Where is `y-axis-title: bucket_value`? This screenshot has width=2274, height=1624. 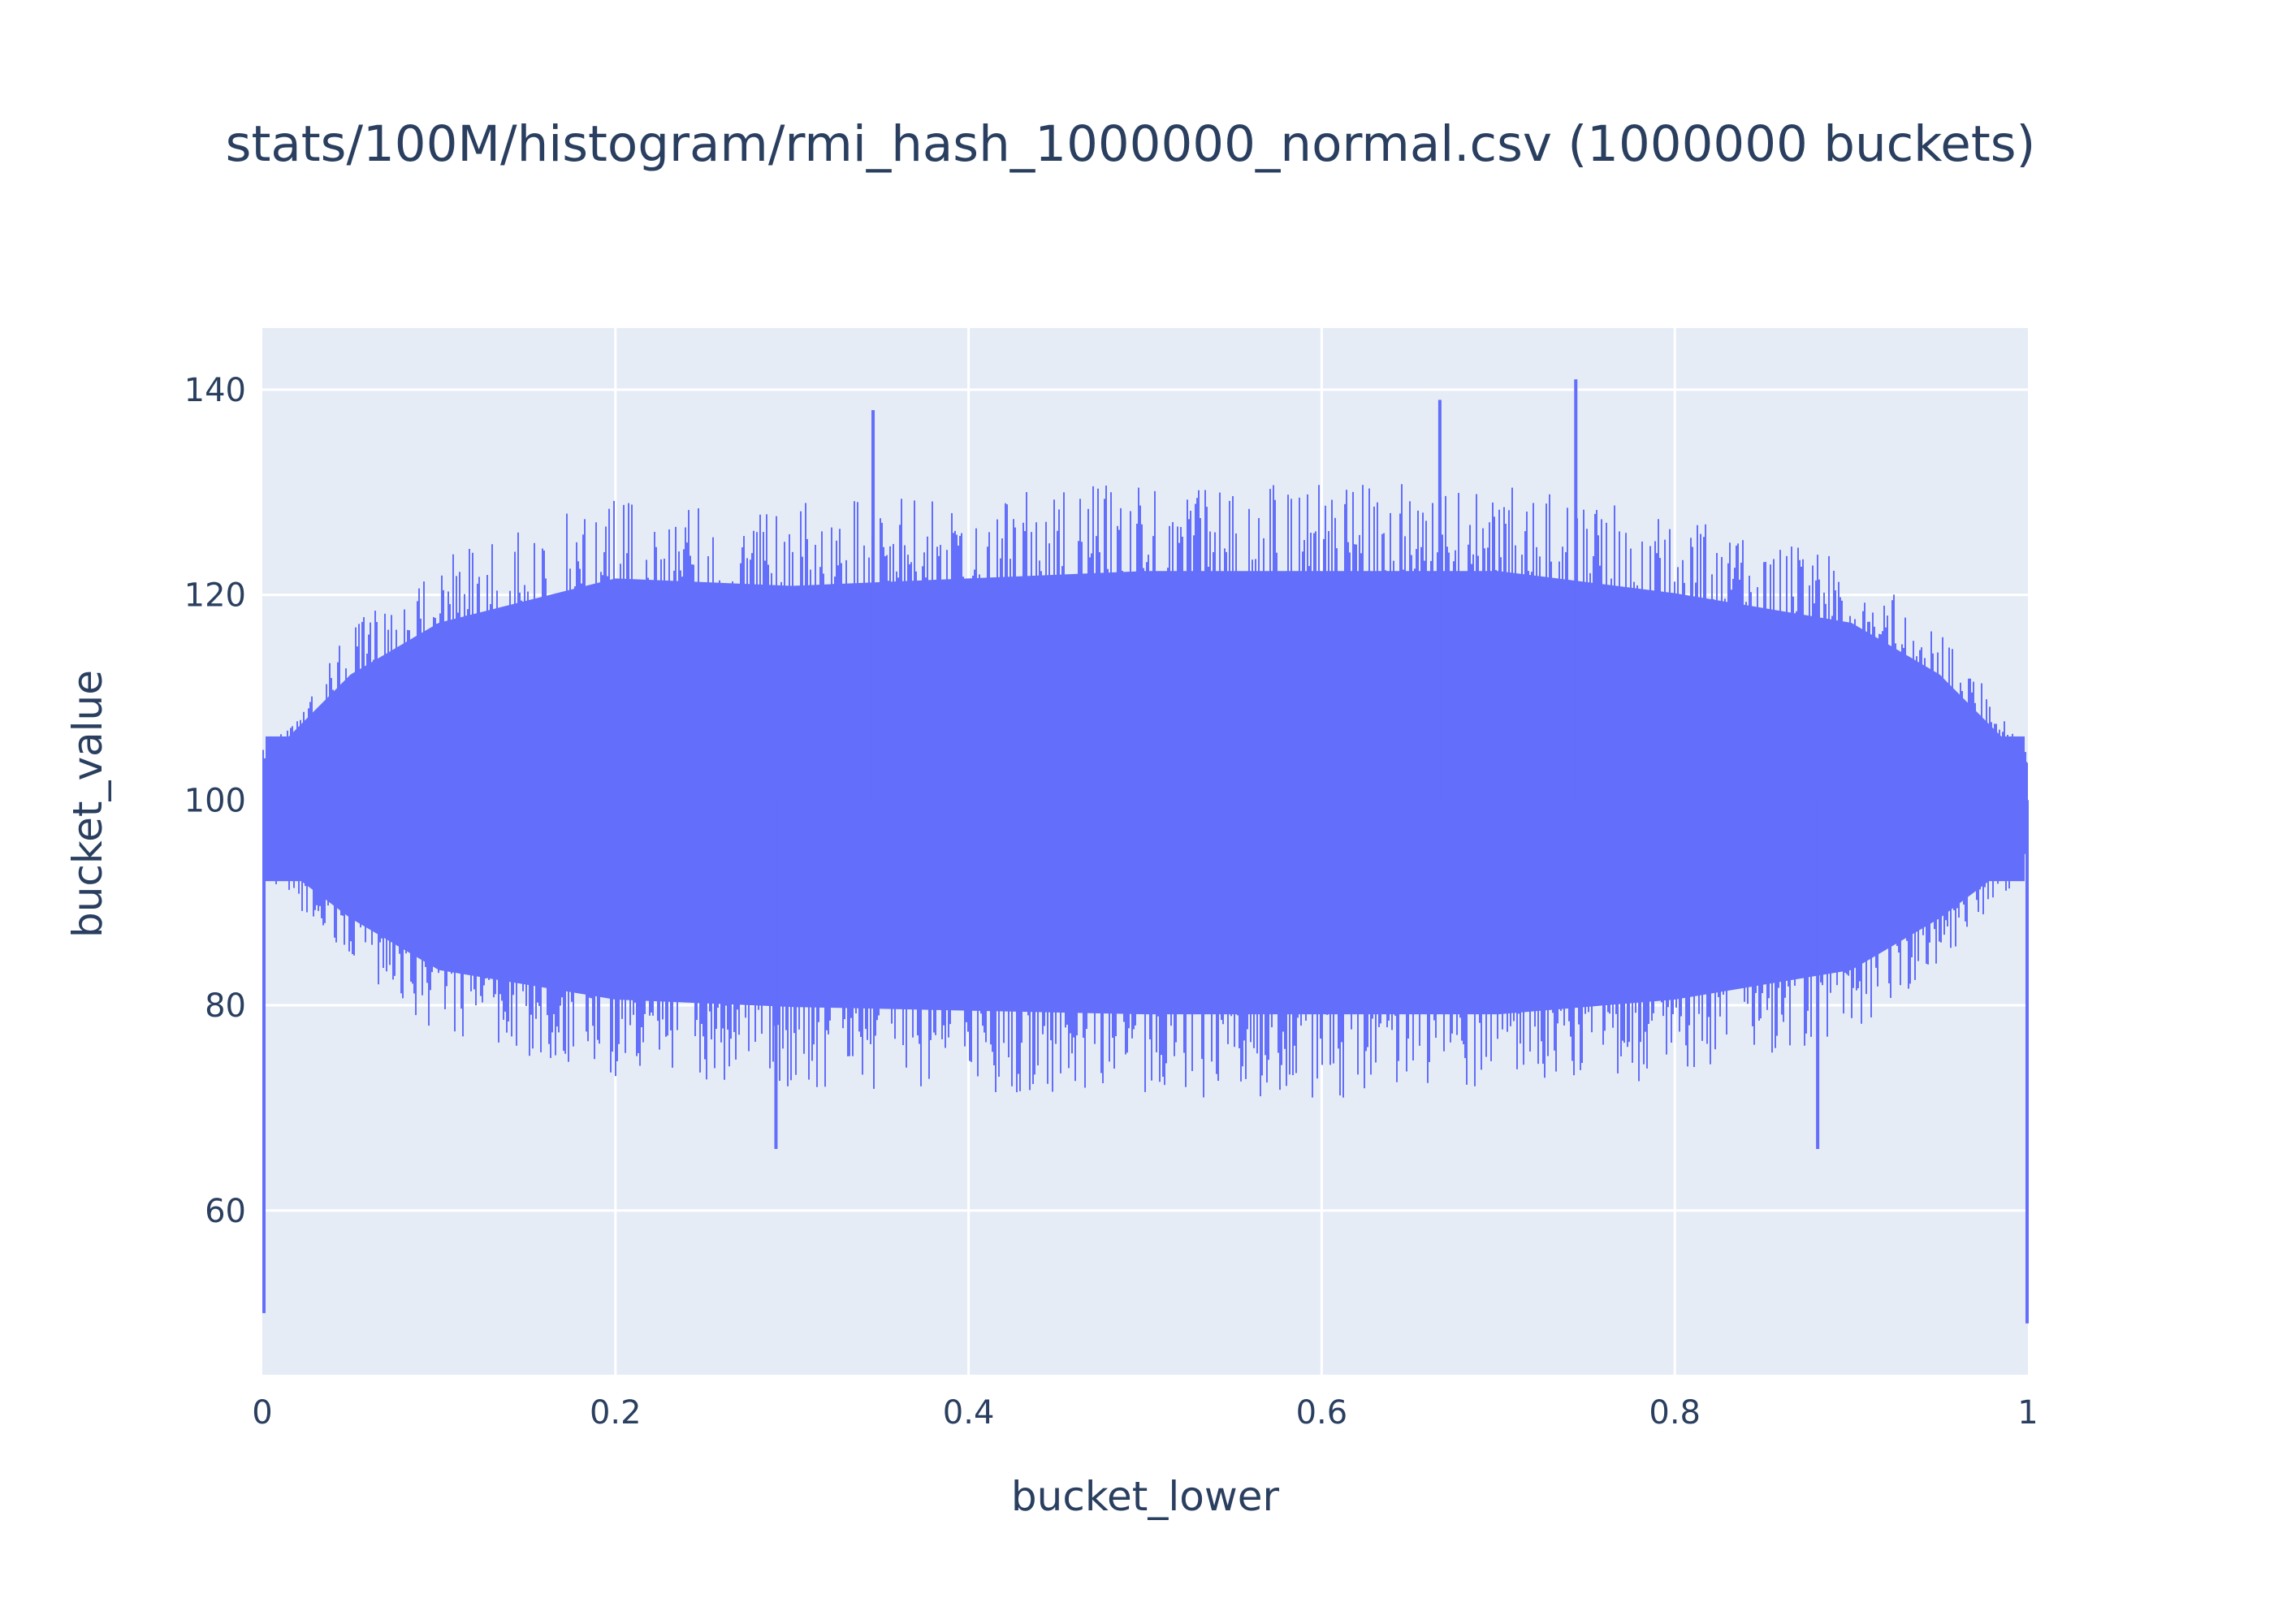
y-axis-title: bucket_value is located at coordinates (88, 804).